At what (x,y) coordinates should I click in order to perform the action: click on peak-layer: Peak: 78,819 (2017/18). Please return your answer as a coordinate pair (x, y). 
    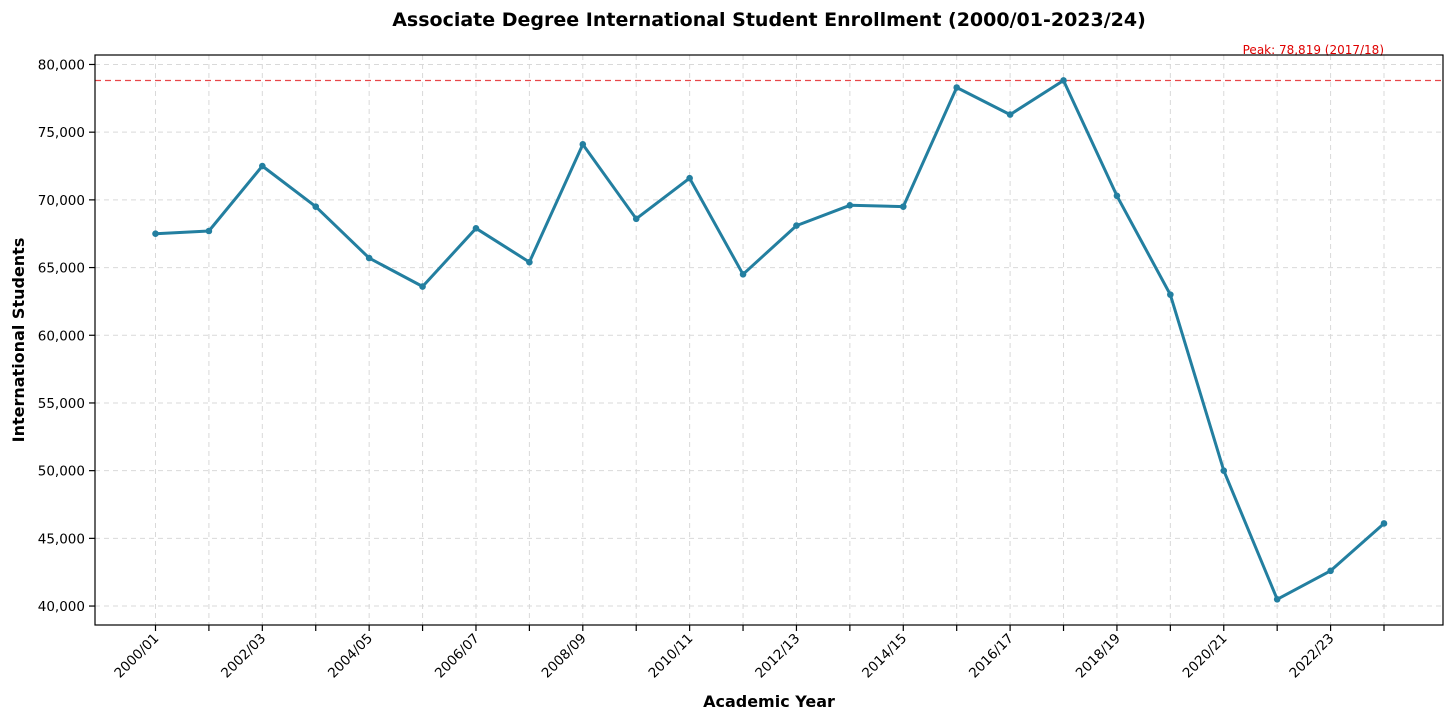
    Looking at the image, I should click on (769, 62).